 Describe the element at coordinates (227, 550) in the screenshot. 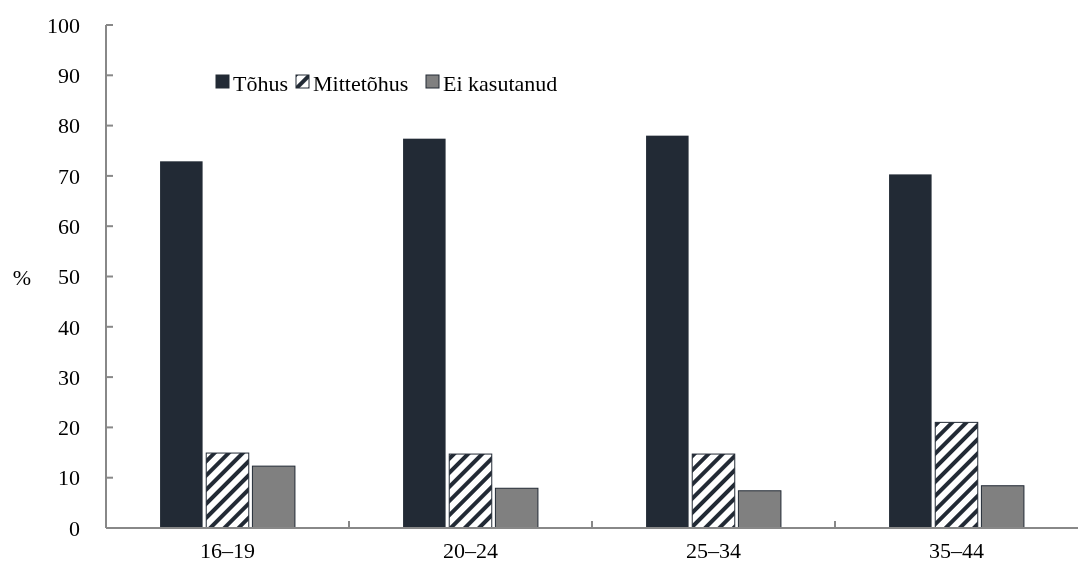

I see `x-tick-label: 16–19` at that location.